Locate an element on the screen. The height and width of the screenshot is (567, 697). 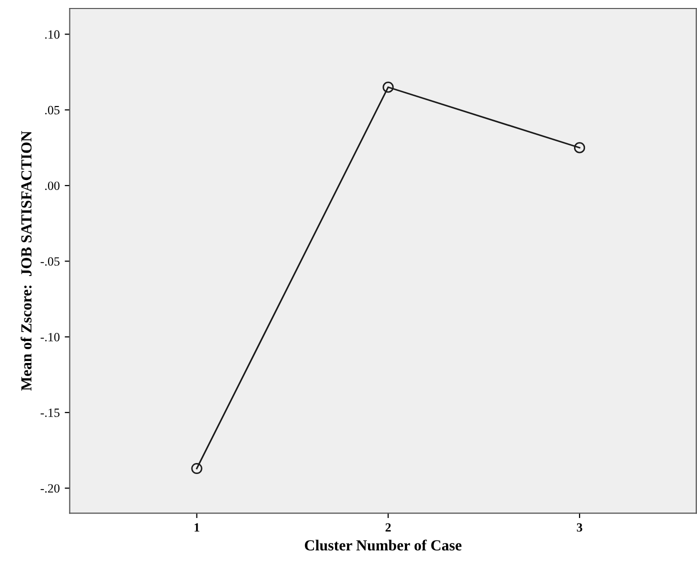
y-tick-label: .05 is located at coordinates (52, 110).